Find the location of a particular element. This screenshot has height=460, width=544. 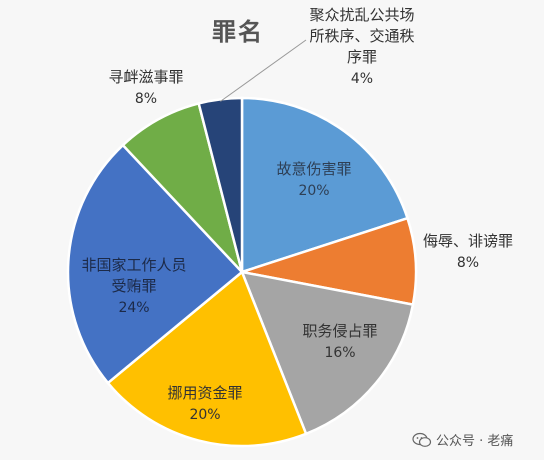

slice-label: 挪用资金罪 is located at coordinates (204, 393).